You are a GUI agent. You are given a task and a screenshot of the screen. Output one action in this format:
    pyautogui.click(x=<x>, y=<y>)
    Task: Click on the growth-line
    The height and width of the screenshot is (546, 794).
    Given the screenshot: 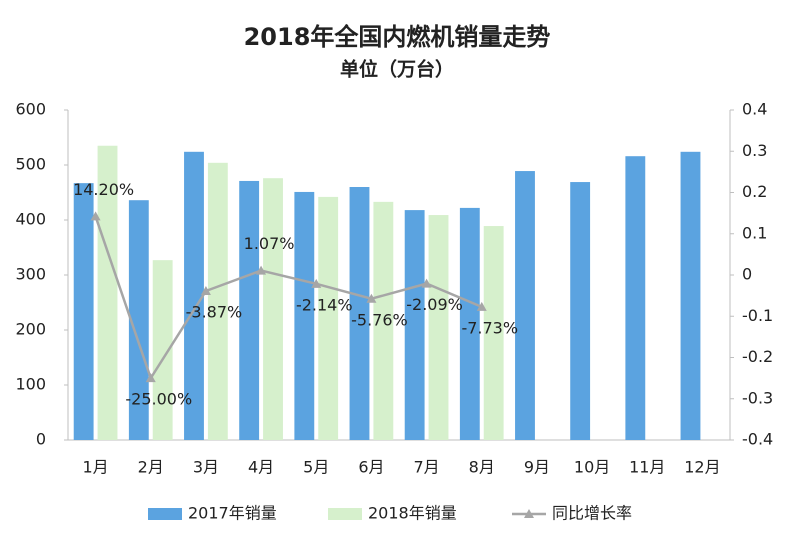 What is the action you would take?
    pyautogui.click(x=288, y=298)
    